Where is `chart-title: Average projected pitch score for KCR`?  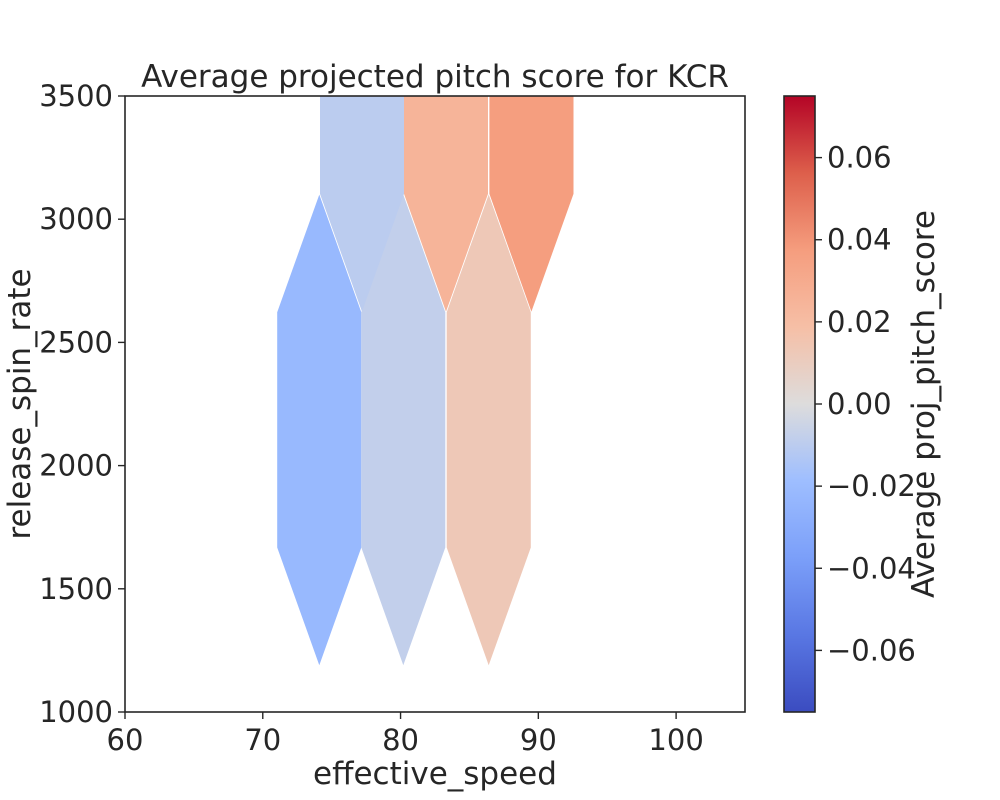
chart-title: Average projected pitch score for KCR is located at coordinates (435, 77).